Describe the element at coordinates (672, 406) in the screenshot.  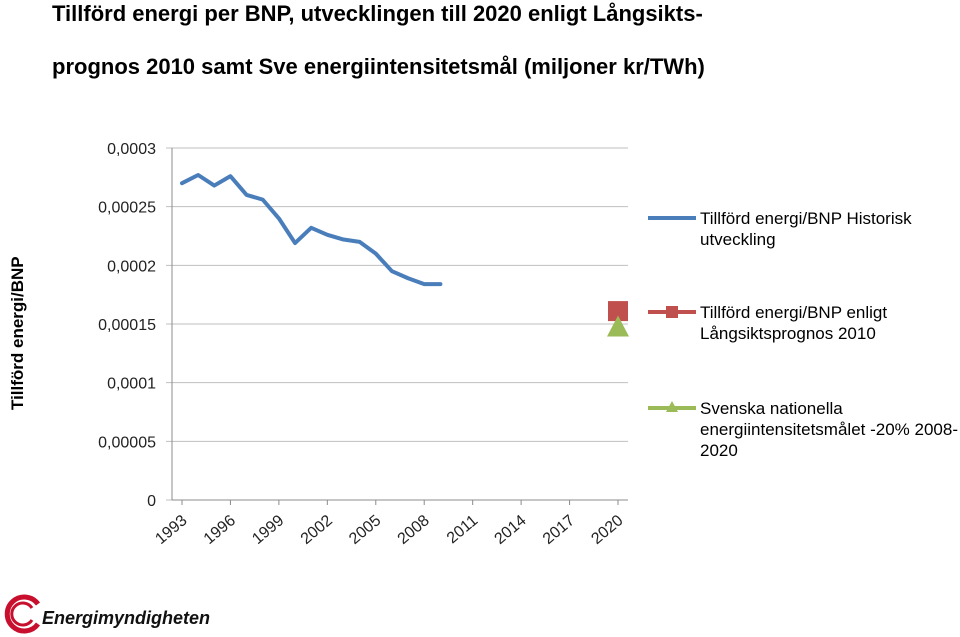
I see `legend-swatch-mal` at that location.